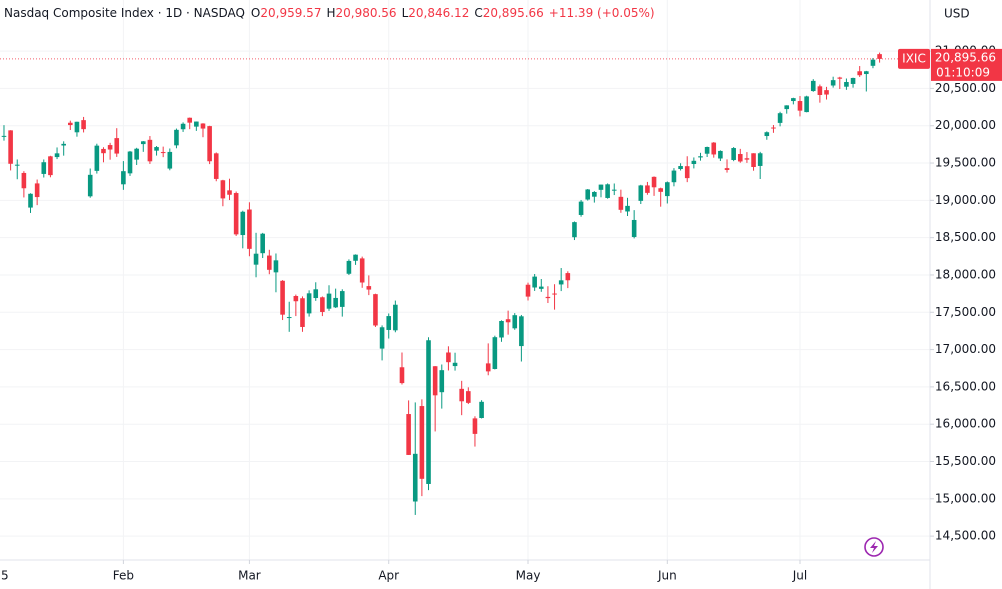  I want to click on y-tick-label: 19,000.00, so click(965, 200).